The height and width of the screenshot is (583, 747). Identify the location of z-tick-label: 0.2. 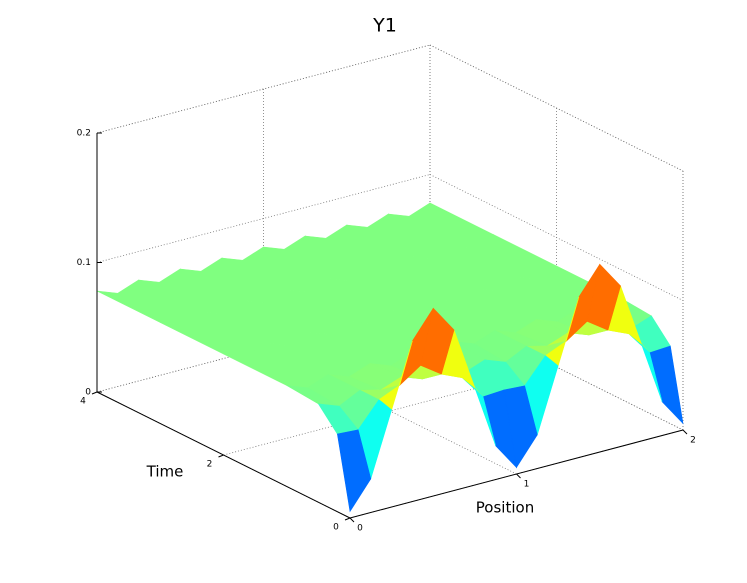
(84, 134).